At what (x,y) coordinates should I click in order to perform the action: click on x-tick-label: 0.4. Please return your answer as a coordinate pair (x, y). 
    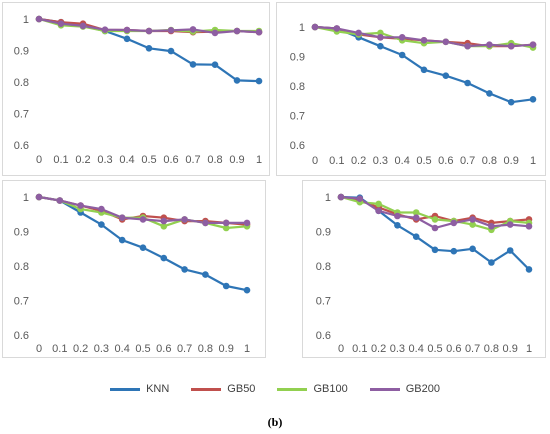
    Looking at the image, I should click on (122, 349).